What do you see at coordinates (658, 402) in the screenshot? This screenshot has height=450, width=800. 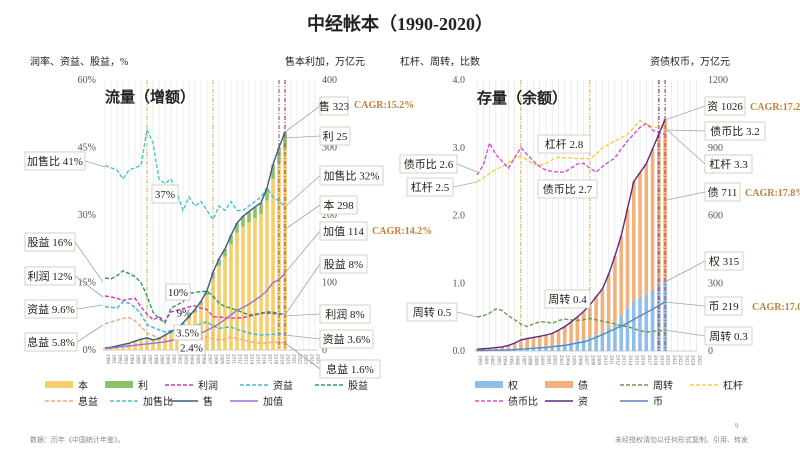 I see `legend-label: 币` at bounding box center [658, 402].